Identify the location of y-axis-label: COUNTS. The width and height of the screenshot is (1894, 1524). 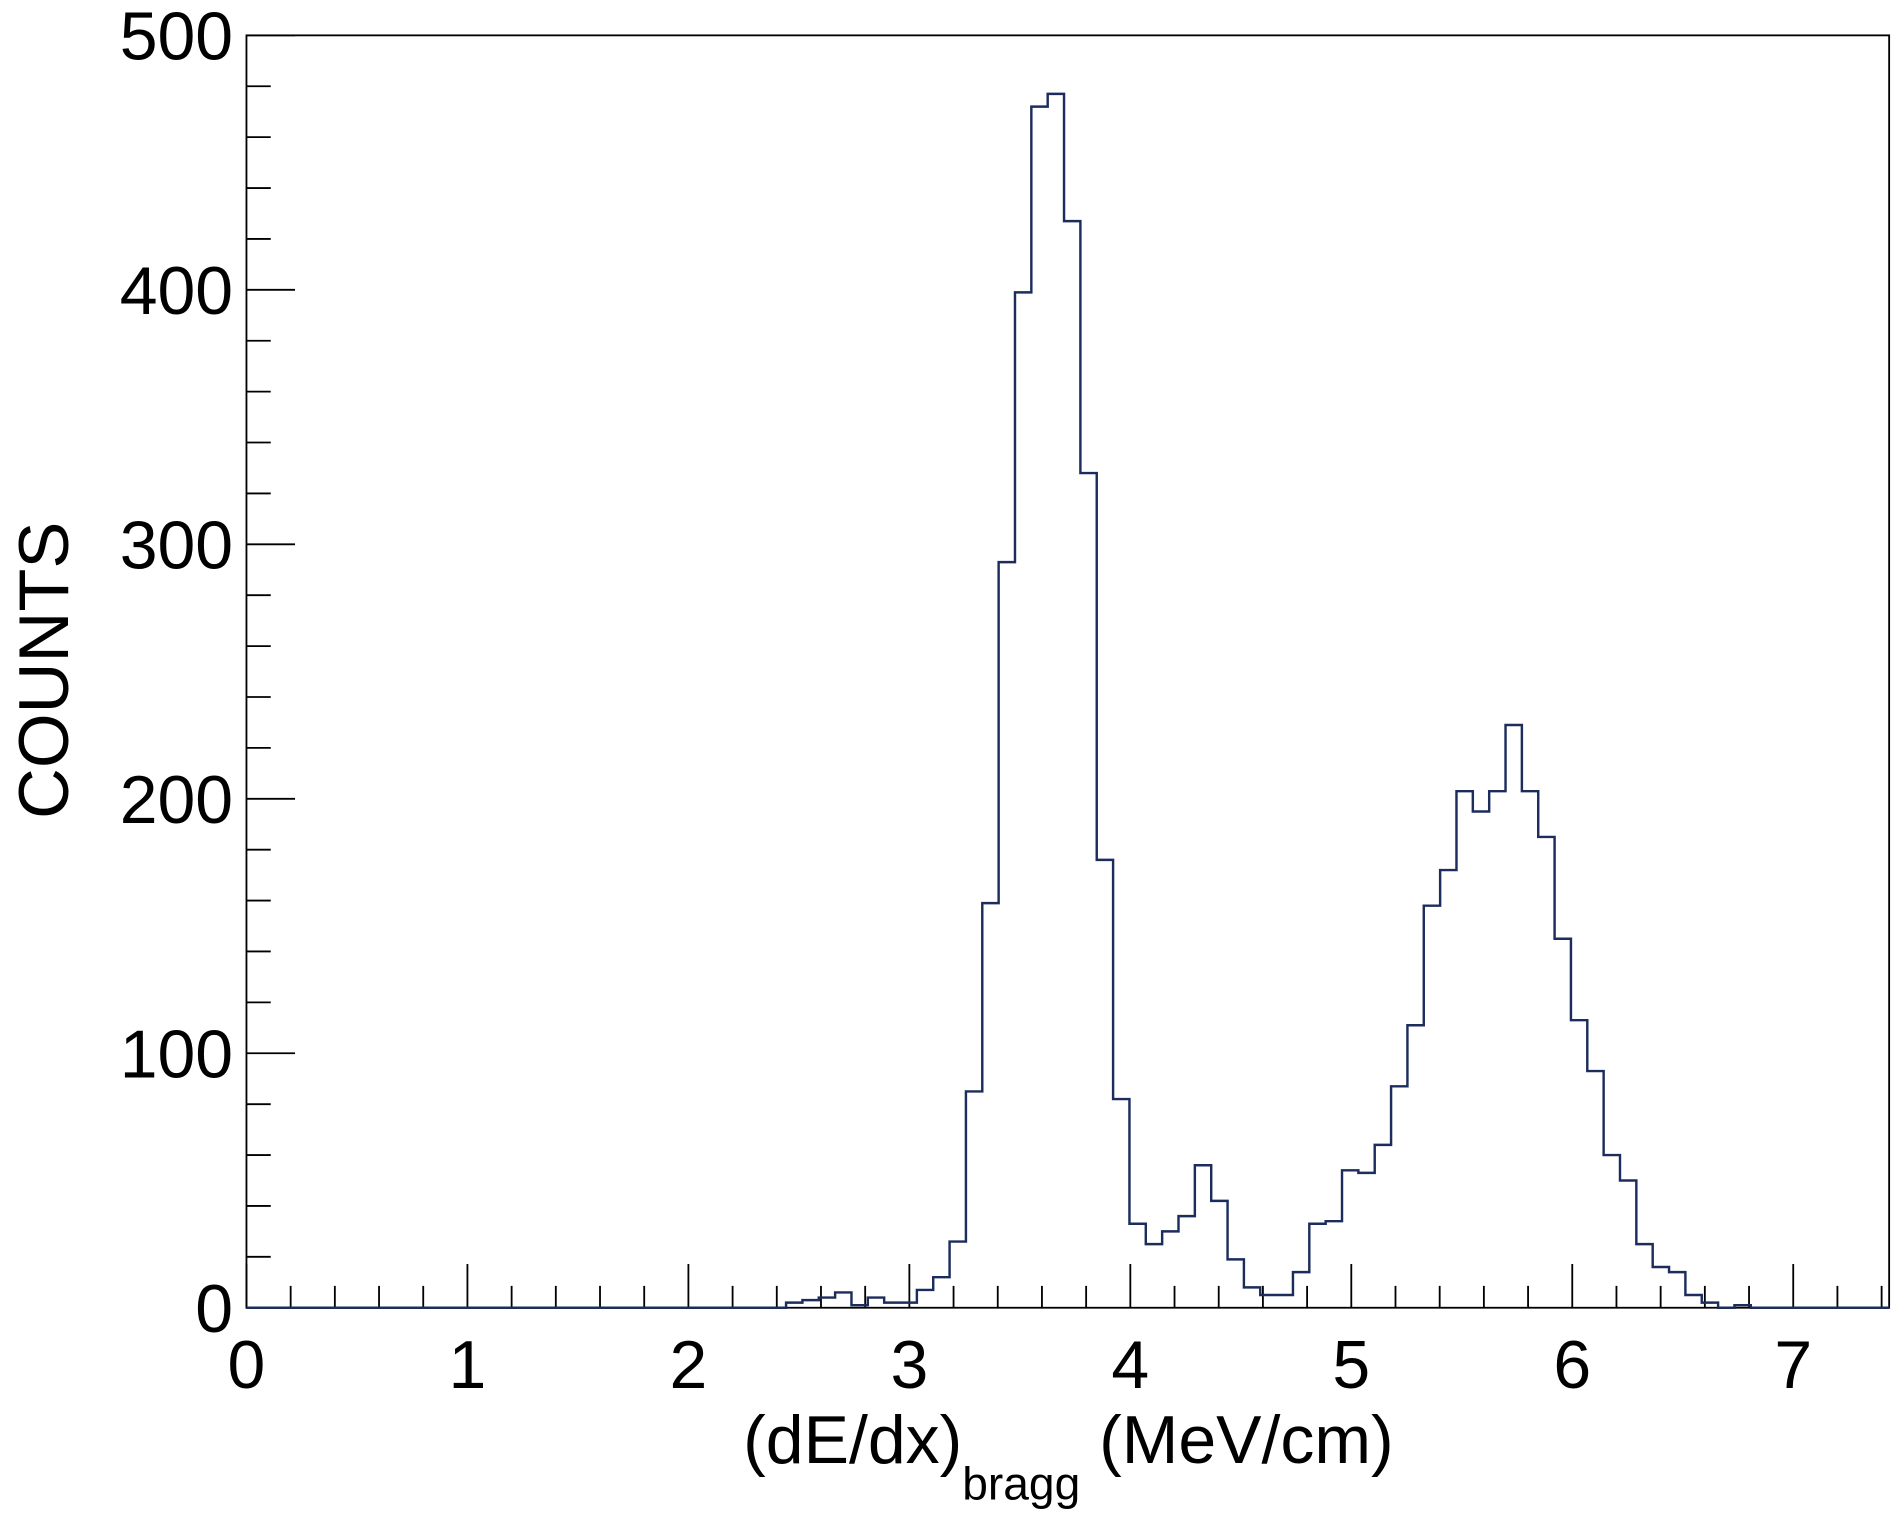
(43, 670).